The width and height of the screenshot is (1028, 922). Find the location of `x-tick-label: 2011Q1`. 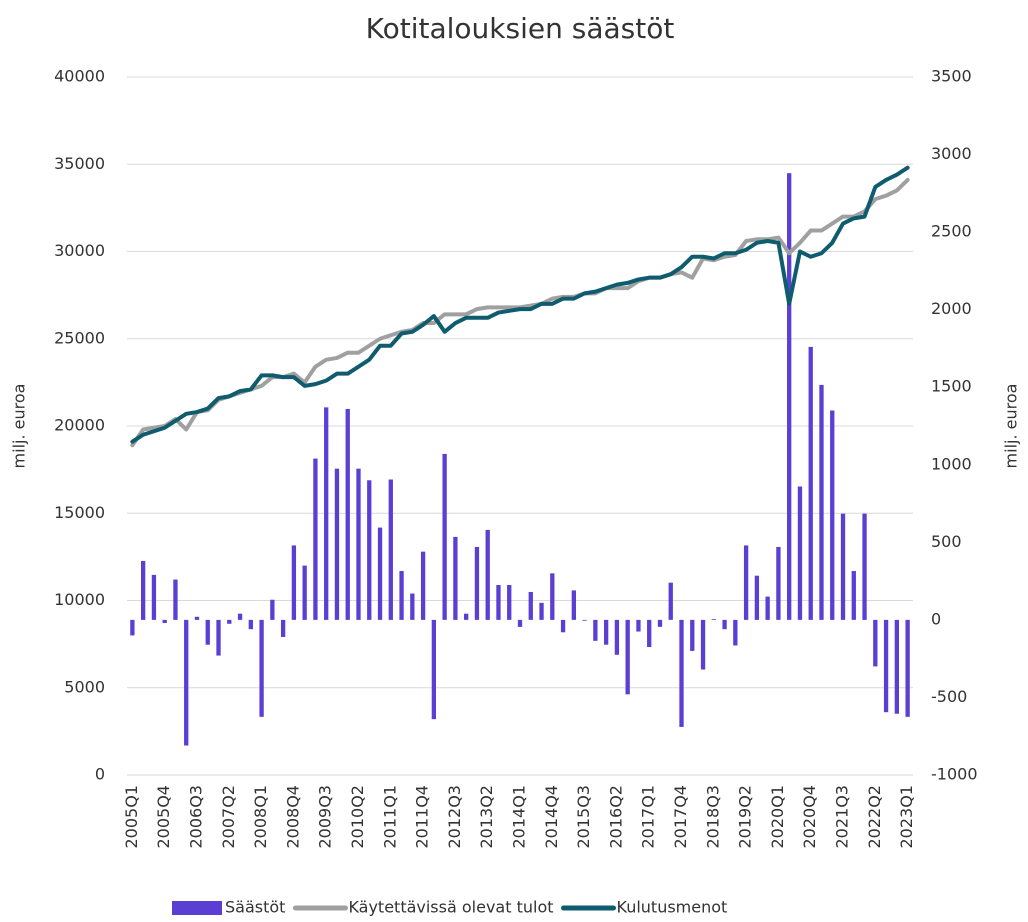

x-tick-label: 2011Q1 is located at coordinates (389, 817).